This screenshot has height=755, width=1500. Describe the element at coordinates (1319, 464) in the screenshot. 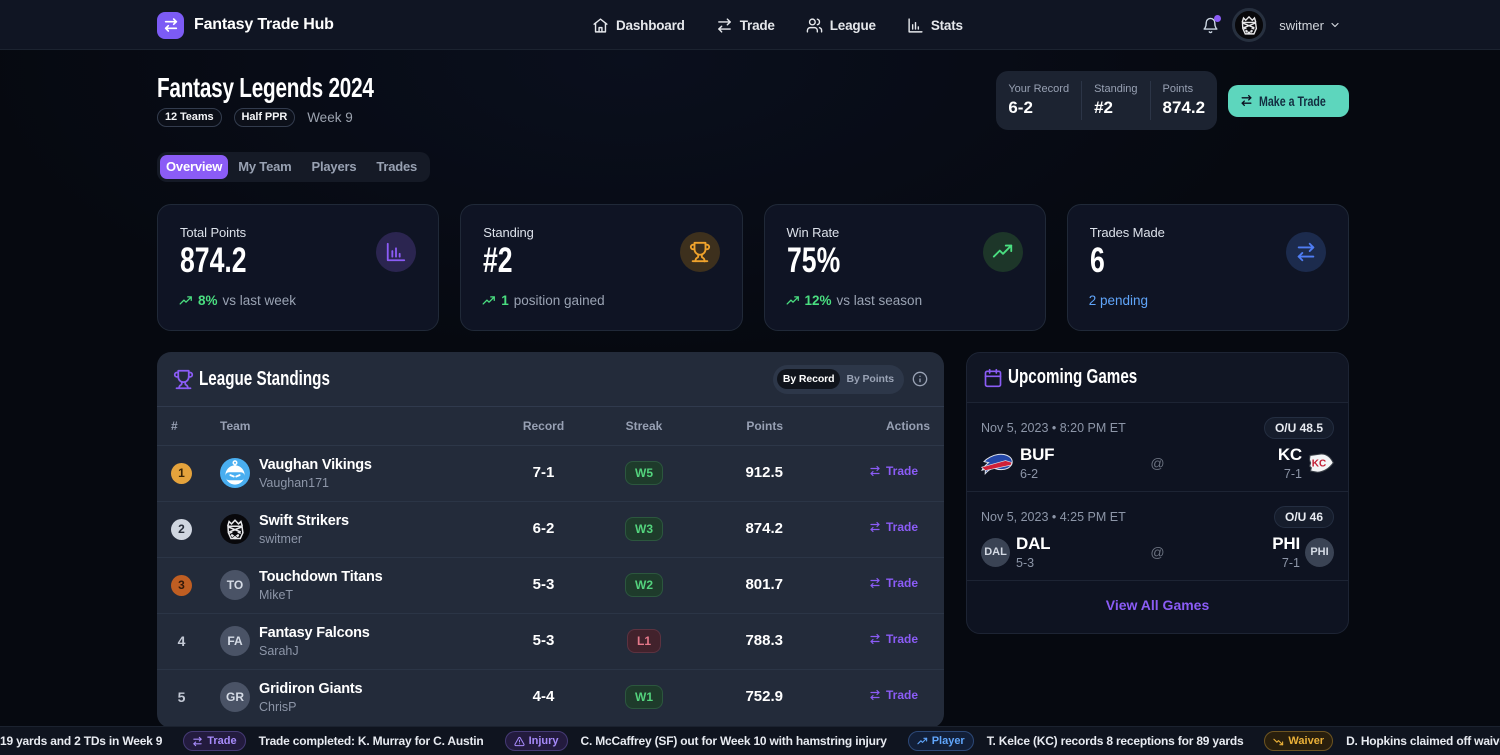

I see `svg-text: KC` at that location.